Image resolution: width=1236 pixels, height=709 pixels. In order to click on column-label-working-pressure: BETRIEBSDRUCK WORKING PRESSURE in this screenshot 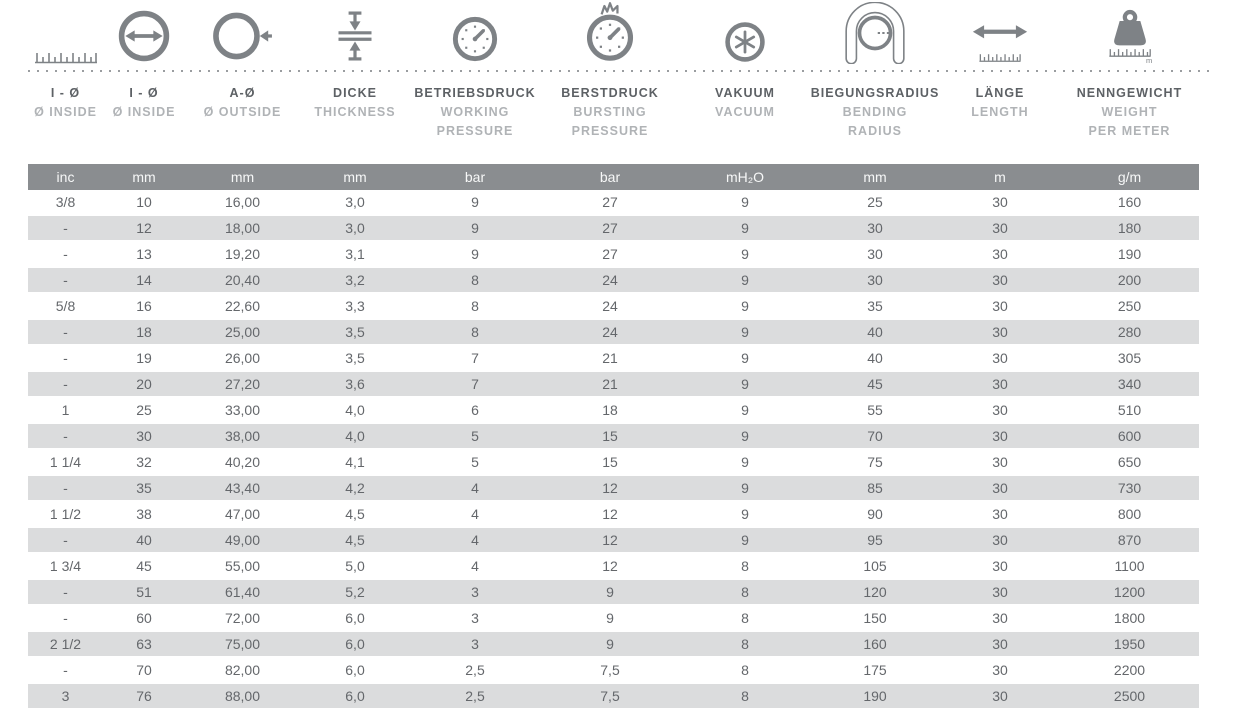, I will do `click(475, 112)`.